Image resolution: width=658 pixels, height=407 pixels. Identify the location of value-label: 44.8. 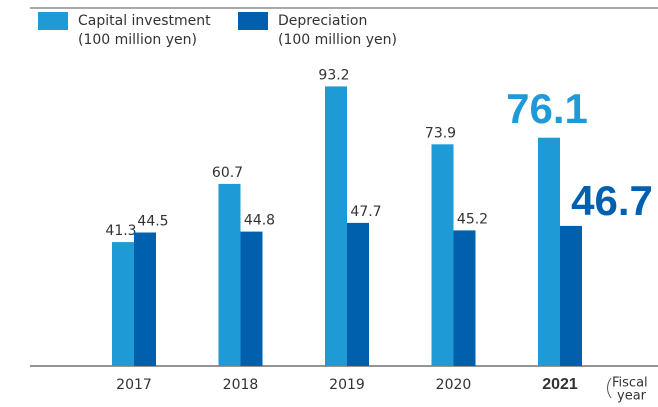
(259, 221).